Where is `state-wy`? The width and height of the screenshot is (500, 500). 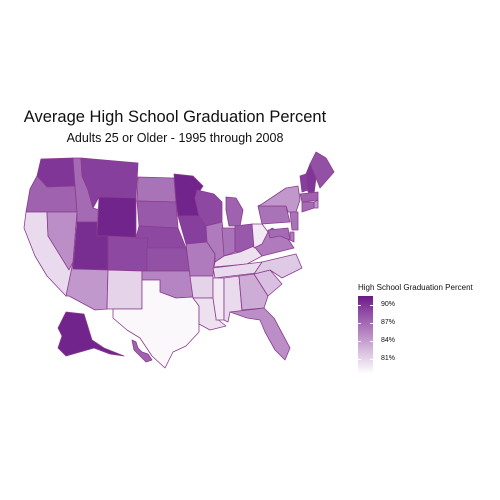
state-wy is located at coordinates (116, 217).